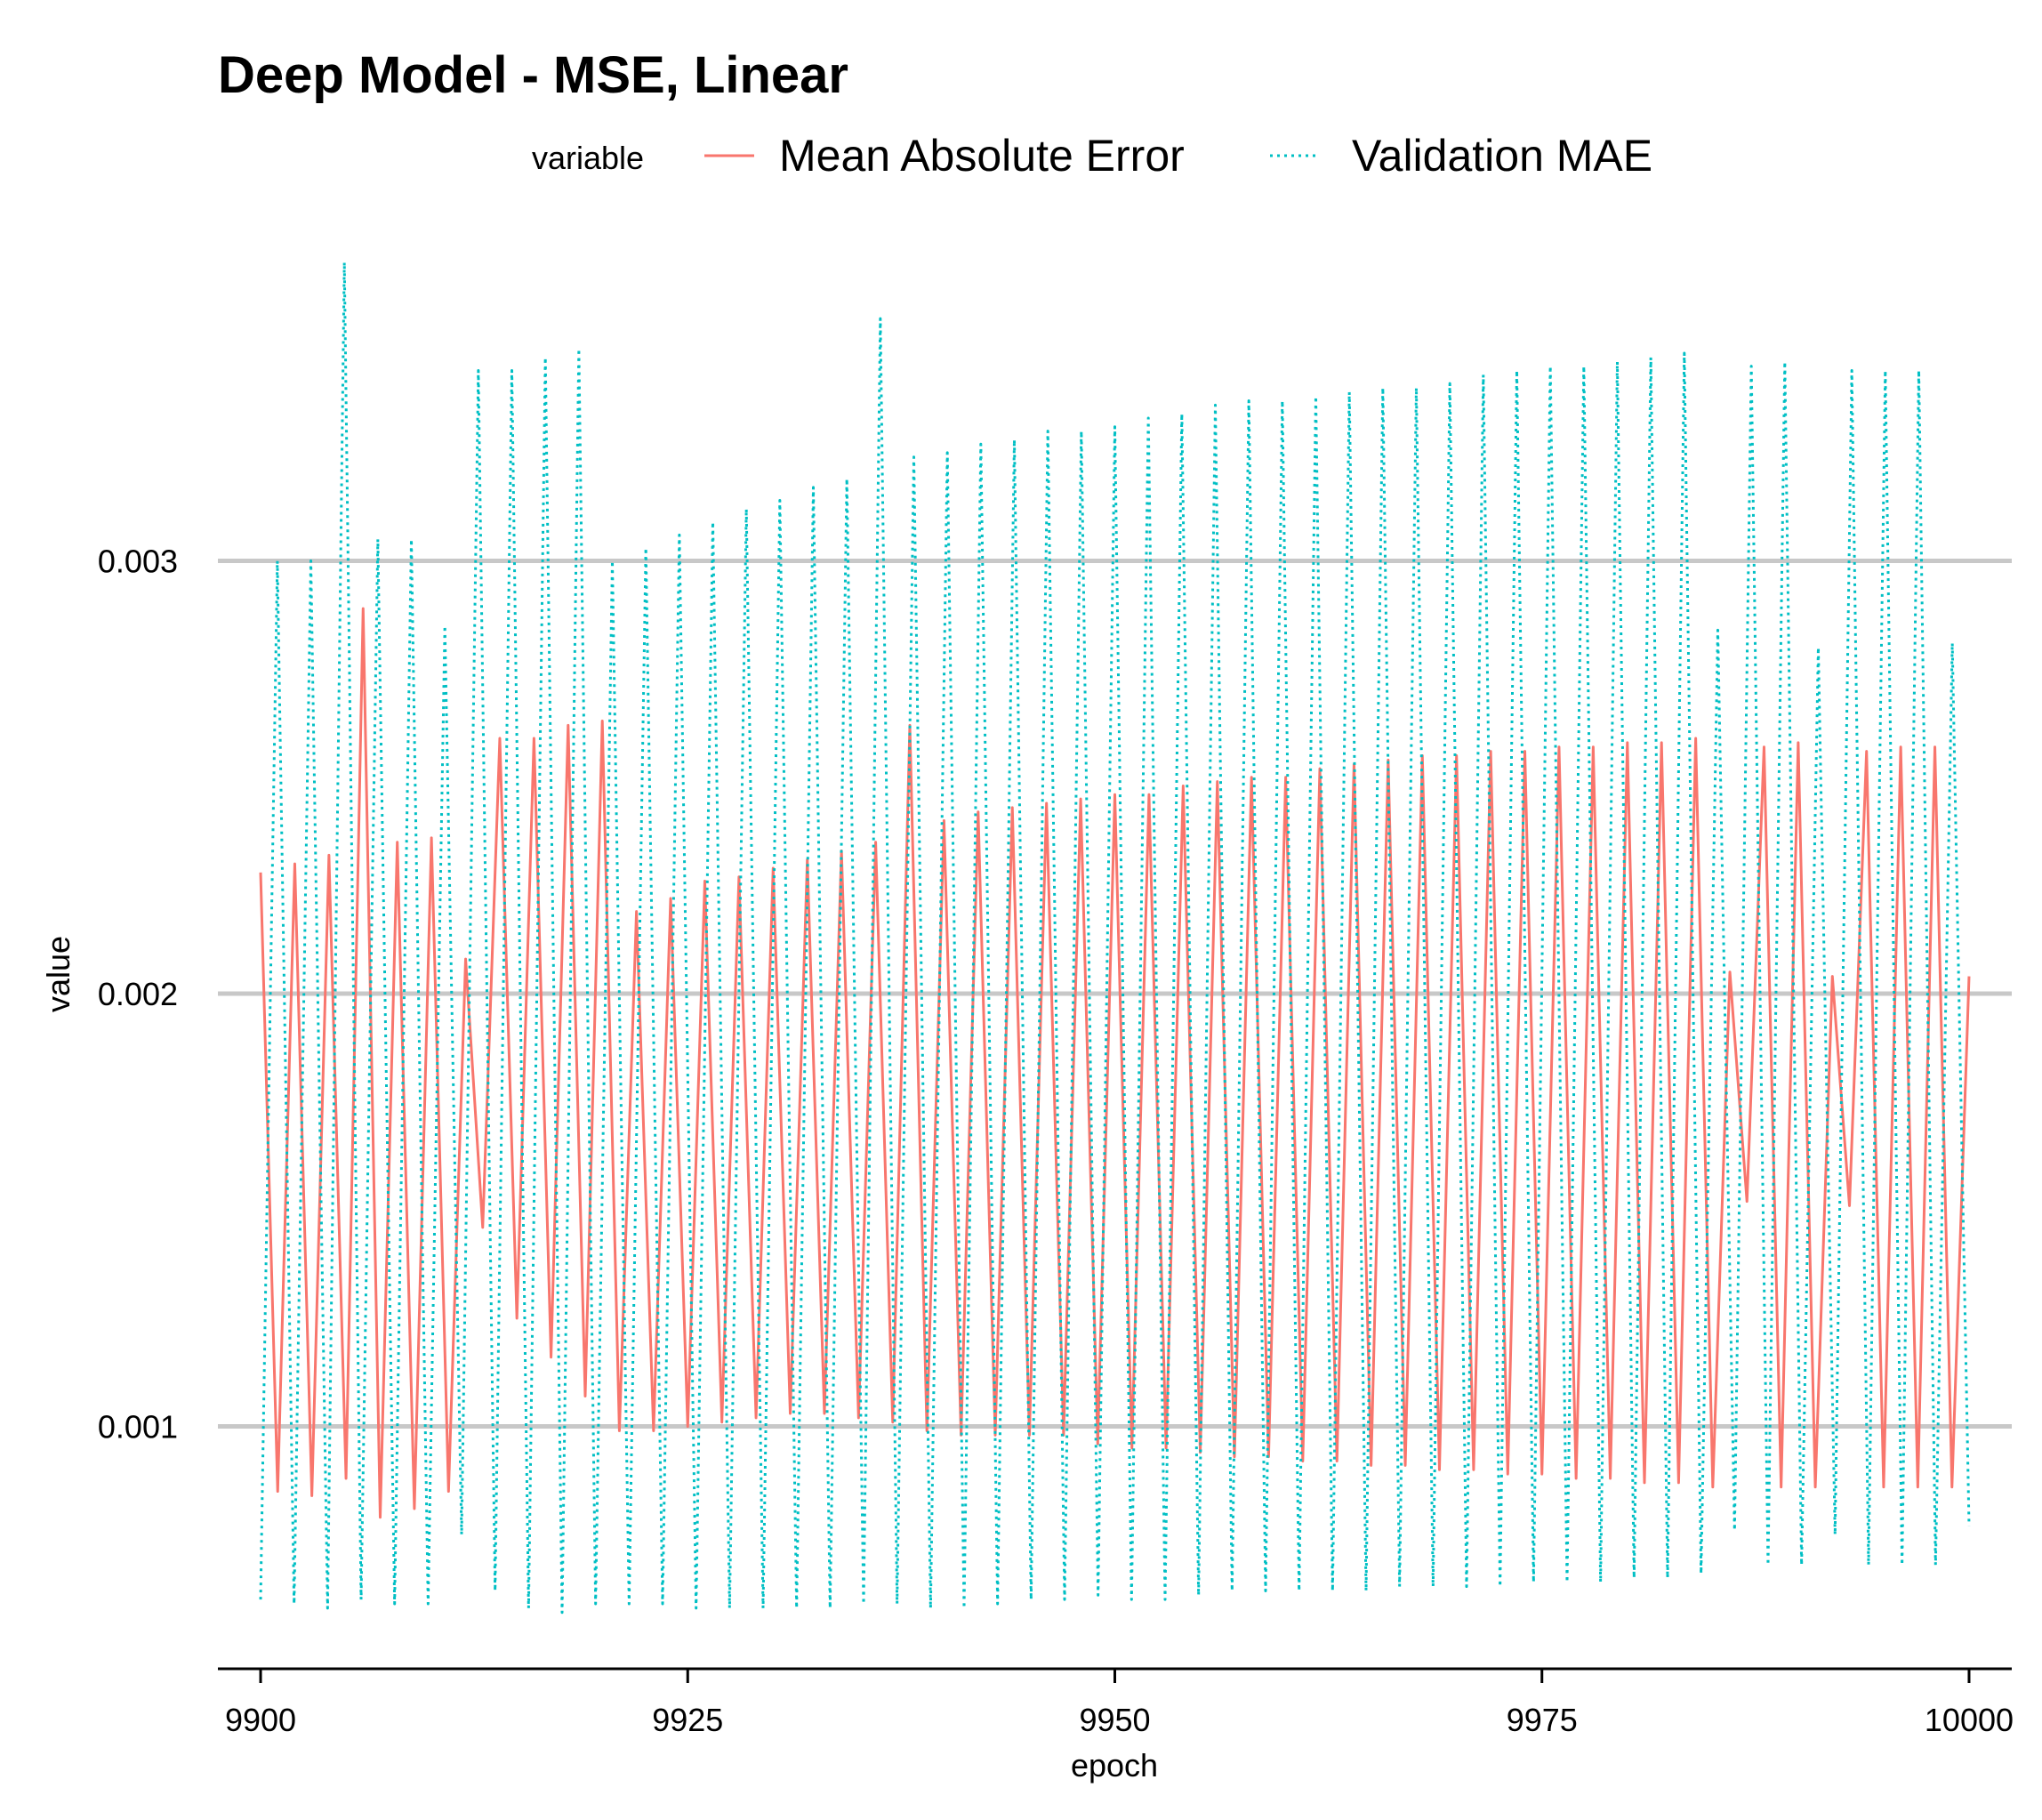 Image resolution: width=2042 pixels, height=1820 pixels. I want to click on x-axis-title: epoch, so click(1114, 1765).